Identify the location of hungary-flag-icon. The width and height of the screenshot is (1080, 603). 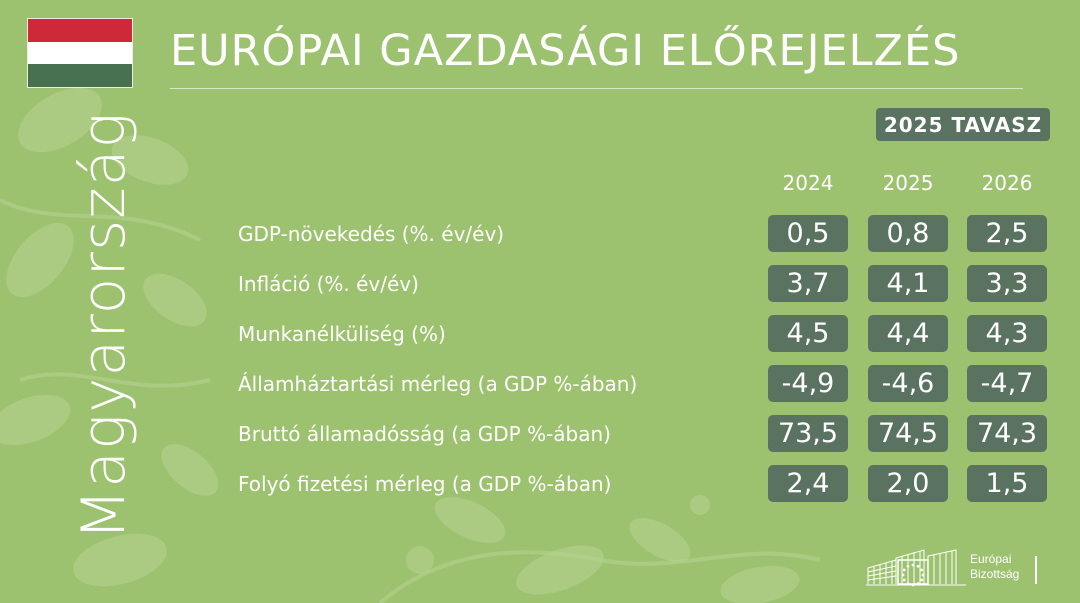
(80, 53).